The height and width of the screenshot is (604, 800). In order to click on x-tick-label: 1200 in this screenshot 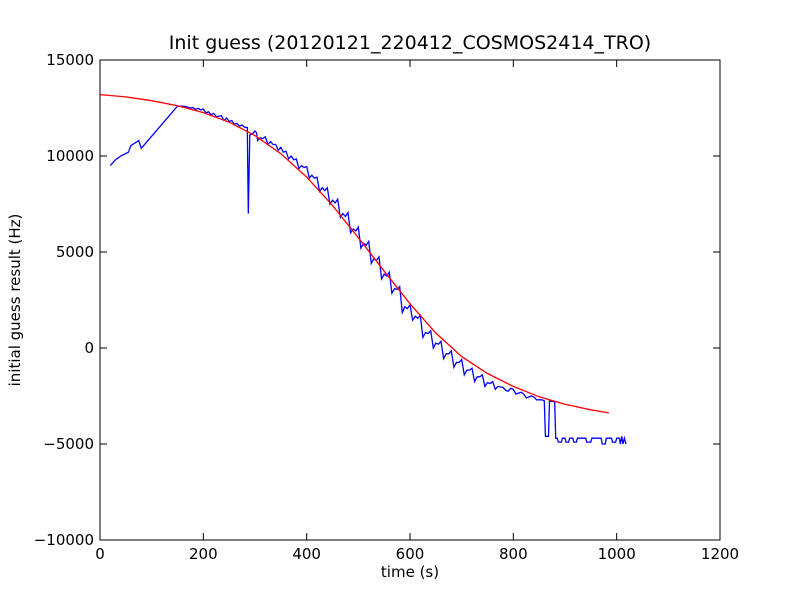, I will do `click(720, 554)`.